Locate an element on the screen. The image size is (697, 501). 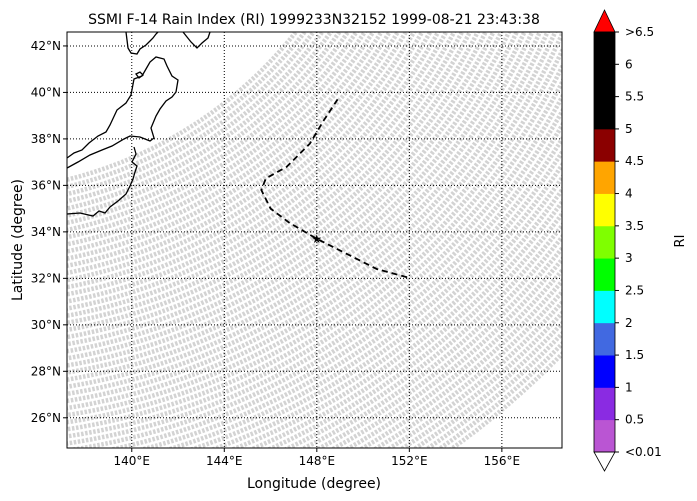
y-axis-label: Latitude (degree) is located at coordinates (18, 240).